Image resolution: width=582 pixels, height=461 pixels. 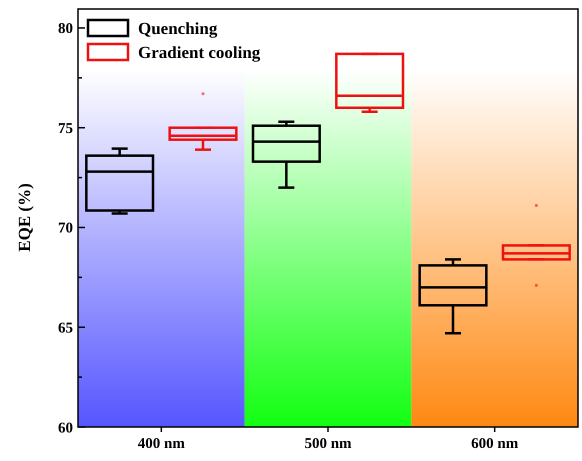 I want to click on legend-label: Gradient cooling, so click(x=199, y=52).